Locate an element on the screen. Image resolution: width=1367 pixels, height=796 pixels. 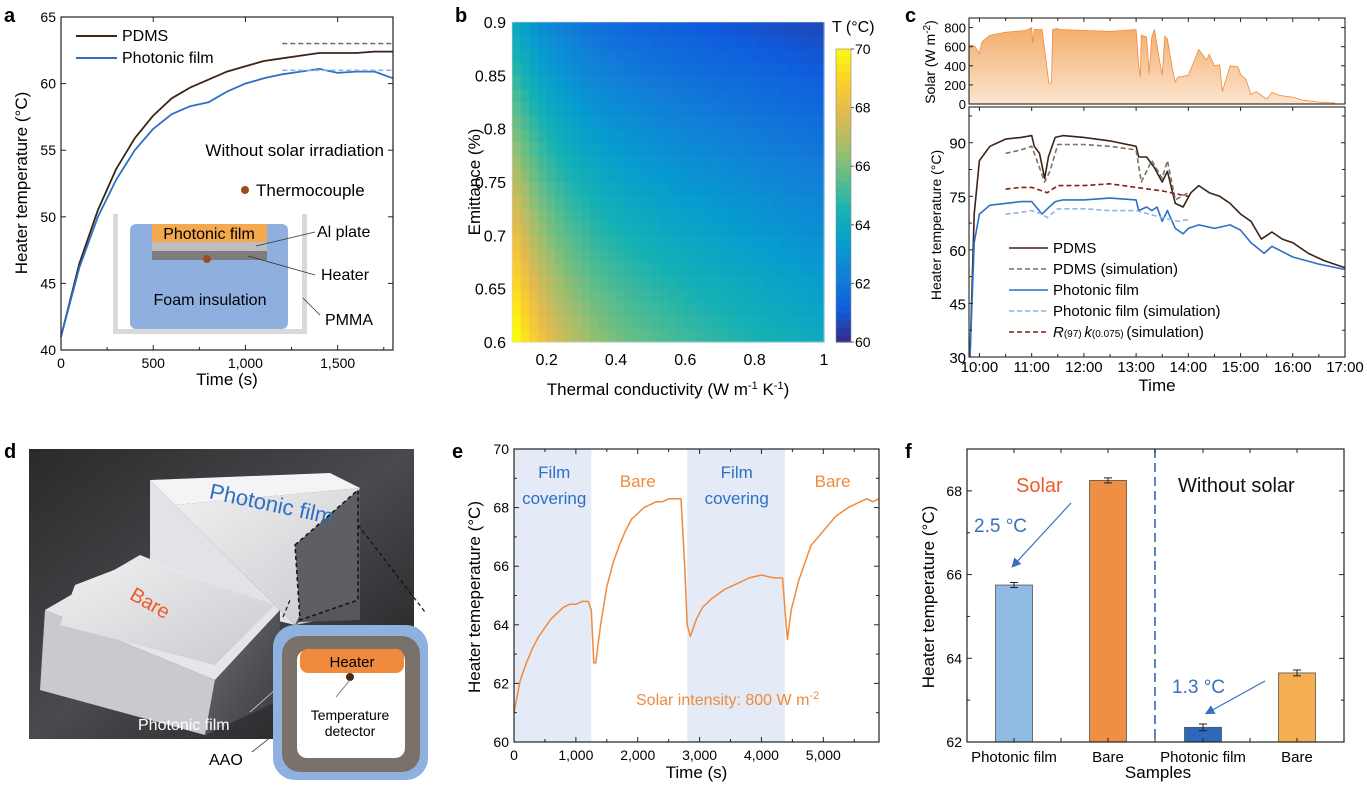
shaded-region-film-covering is located at coordinates (553, 595).